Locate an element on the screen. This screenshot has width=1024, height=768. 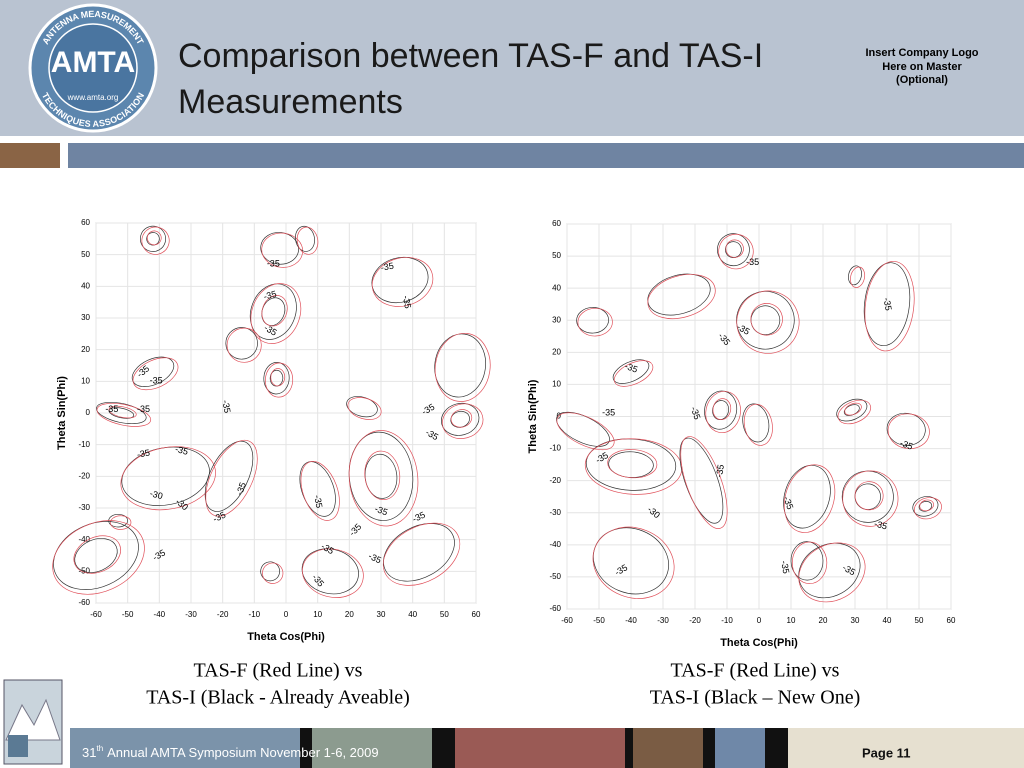
x-tick-label: 50 is located at coordinates (919, 620).